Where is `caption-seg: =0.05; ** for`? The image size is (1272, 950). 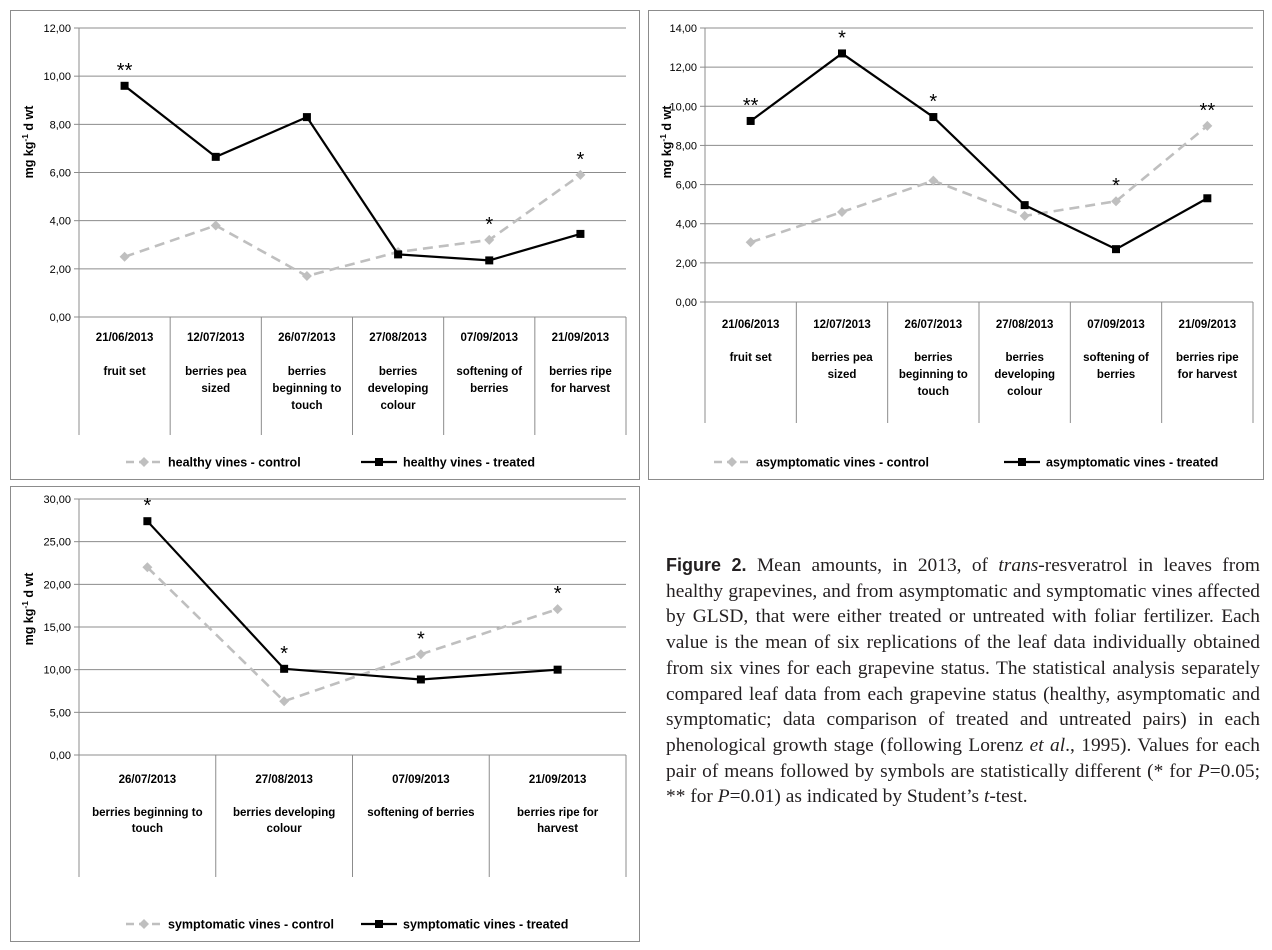 caption-seg: =0.05; ** for is located at coordinates (963, 784).